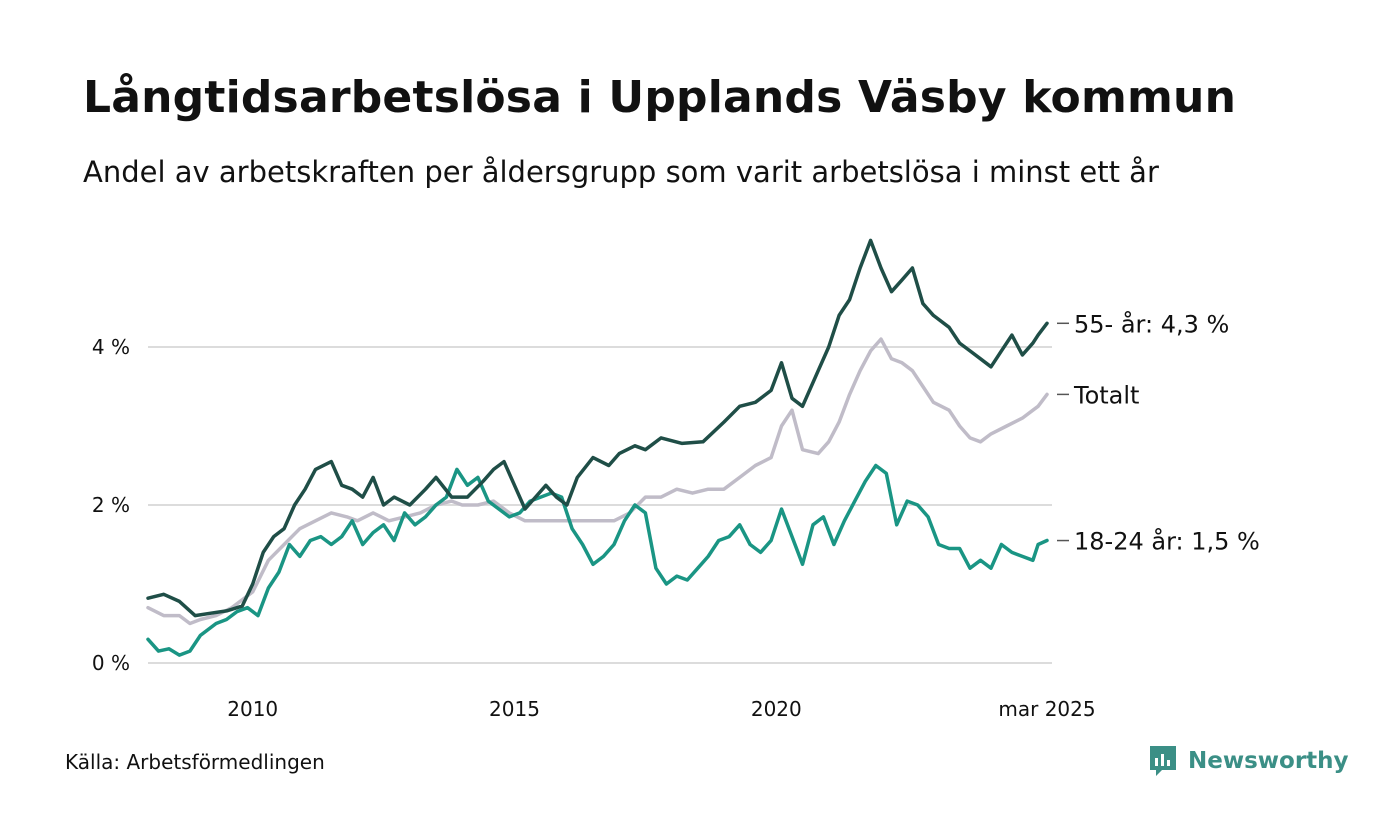  Describe the element at coordinates (1106, 395) in the screenshot. I see `end-label-total: Totalt` at that location.